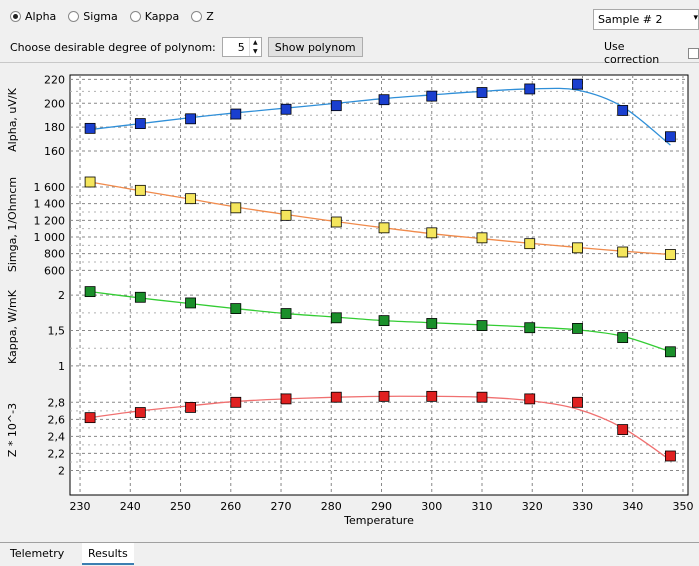 The image size is (699, 566). Describe the element at coordinates (12, 326) in the screenshot. I see `y-axis-label-kappa: Kappa, W/mK` at that location.